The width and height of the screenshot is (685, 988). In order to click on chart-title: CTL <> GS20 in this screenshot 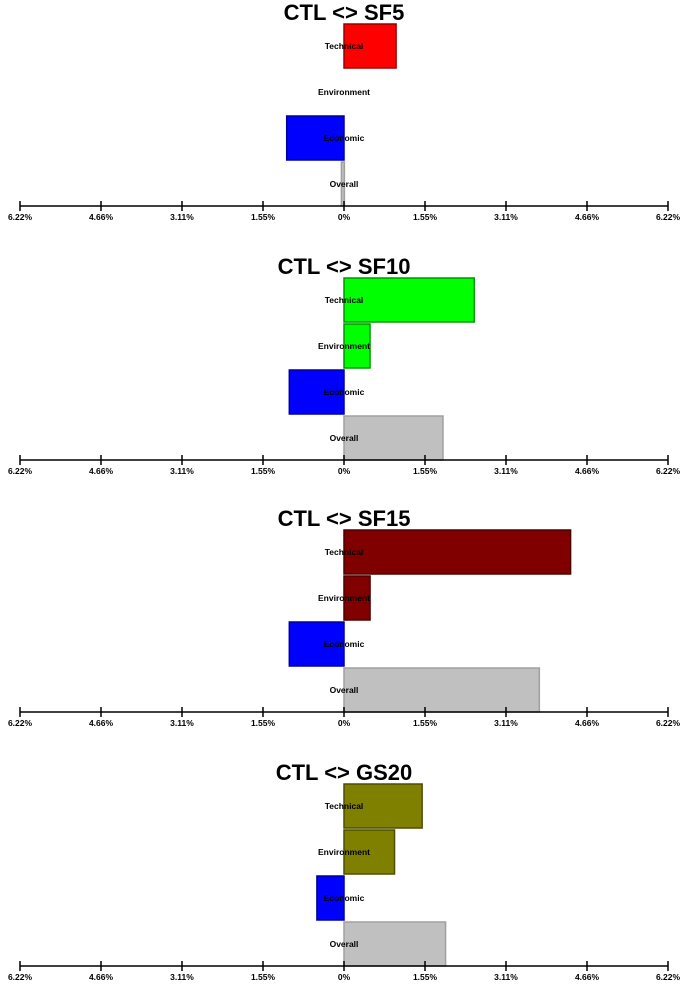, I will do `click(344, 772)`.